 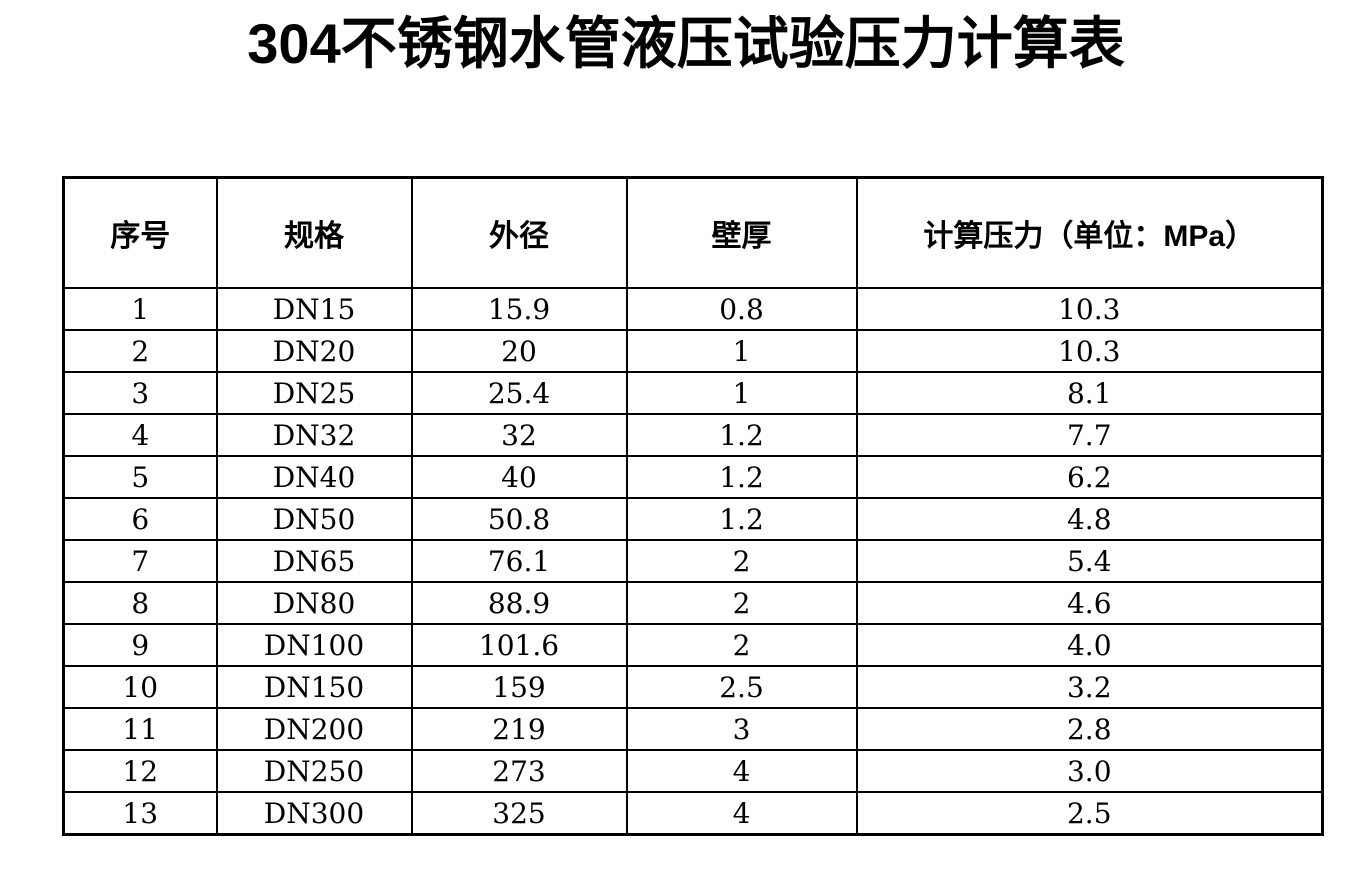 I want to click on table-row: 2 DN20 20 1 10.3, so click(x=693, y=351).